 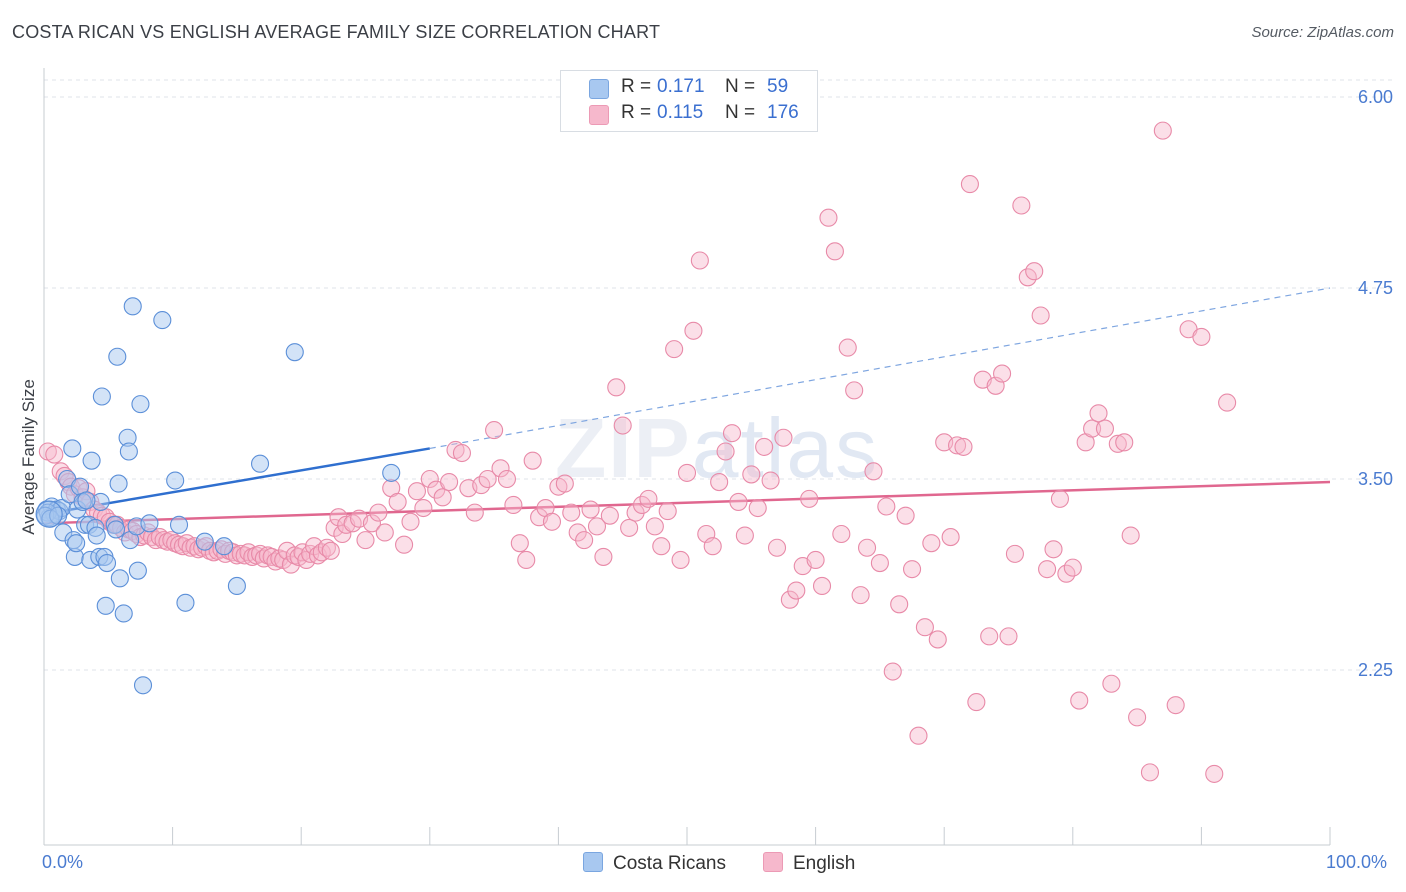 I want to click on legend-r-value: 0.171, so click(x=681, y=86).